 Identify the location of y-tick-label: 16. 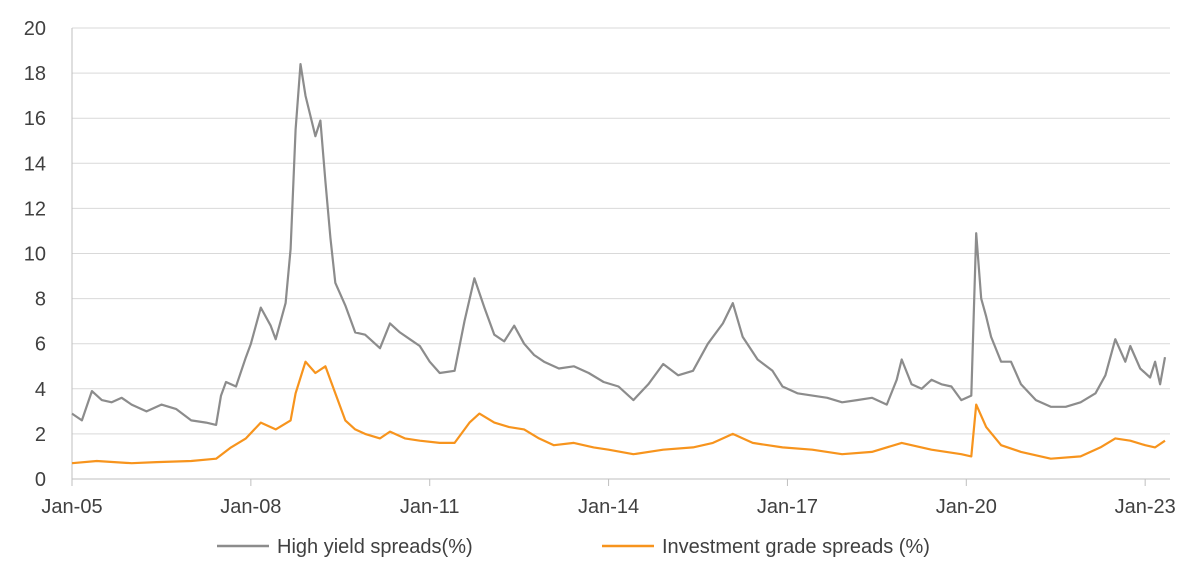
(35, 119).